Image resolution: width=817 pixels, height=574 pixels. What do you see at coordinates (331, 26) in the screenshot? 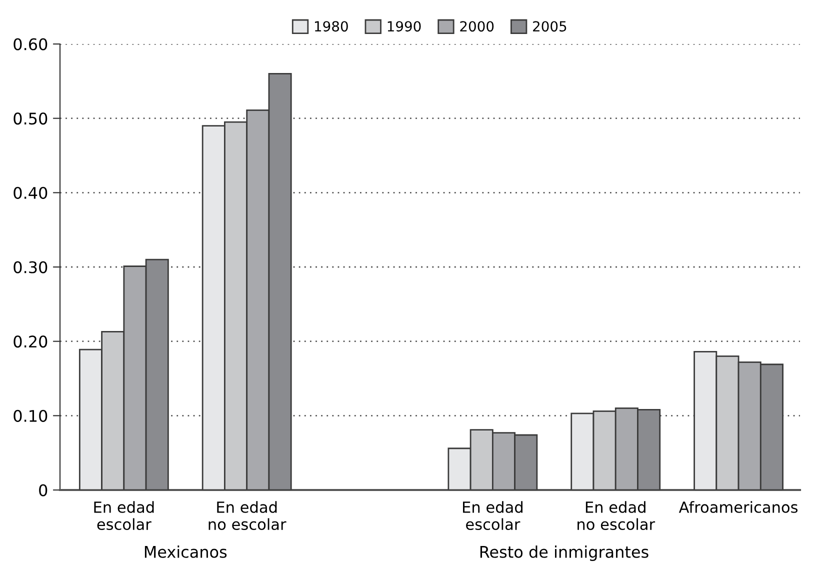
I see `legend-label: 1980` at bounding box center [331, 26].